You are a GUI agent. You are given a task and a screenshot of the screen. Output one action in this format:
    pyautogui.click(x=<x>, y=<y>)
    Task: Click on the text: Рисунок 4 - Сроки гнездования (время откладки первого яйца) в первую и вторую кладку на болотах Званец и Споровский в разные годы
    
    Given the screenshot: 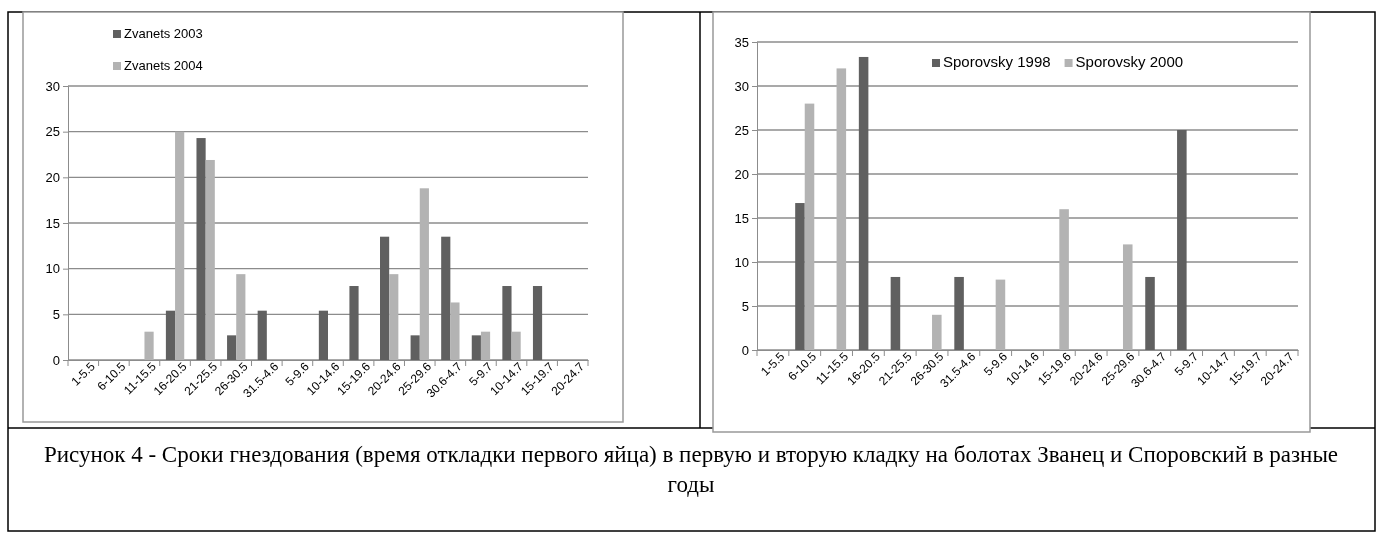 What is the action you would take?
    pyautogui.click(x=691, y=469)
    